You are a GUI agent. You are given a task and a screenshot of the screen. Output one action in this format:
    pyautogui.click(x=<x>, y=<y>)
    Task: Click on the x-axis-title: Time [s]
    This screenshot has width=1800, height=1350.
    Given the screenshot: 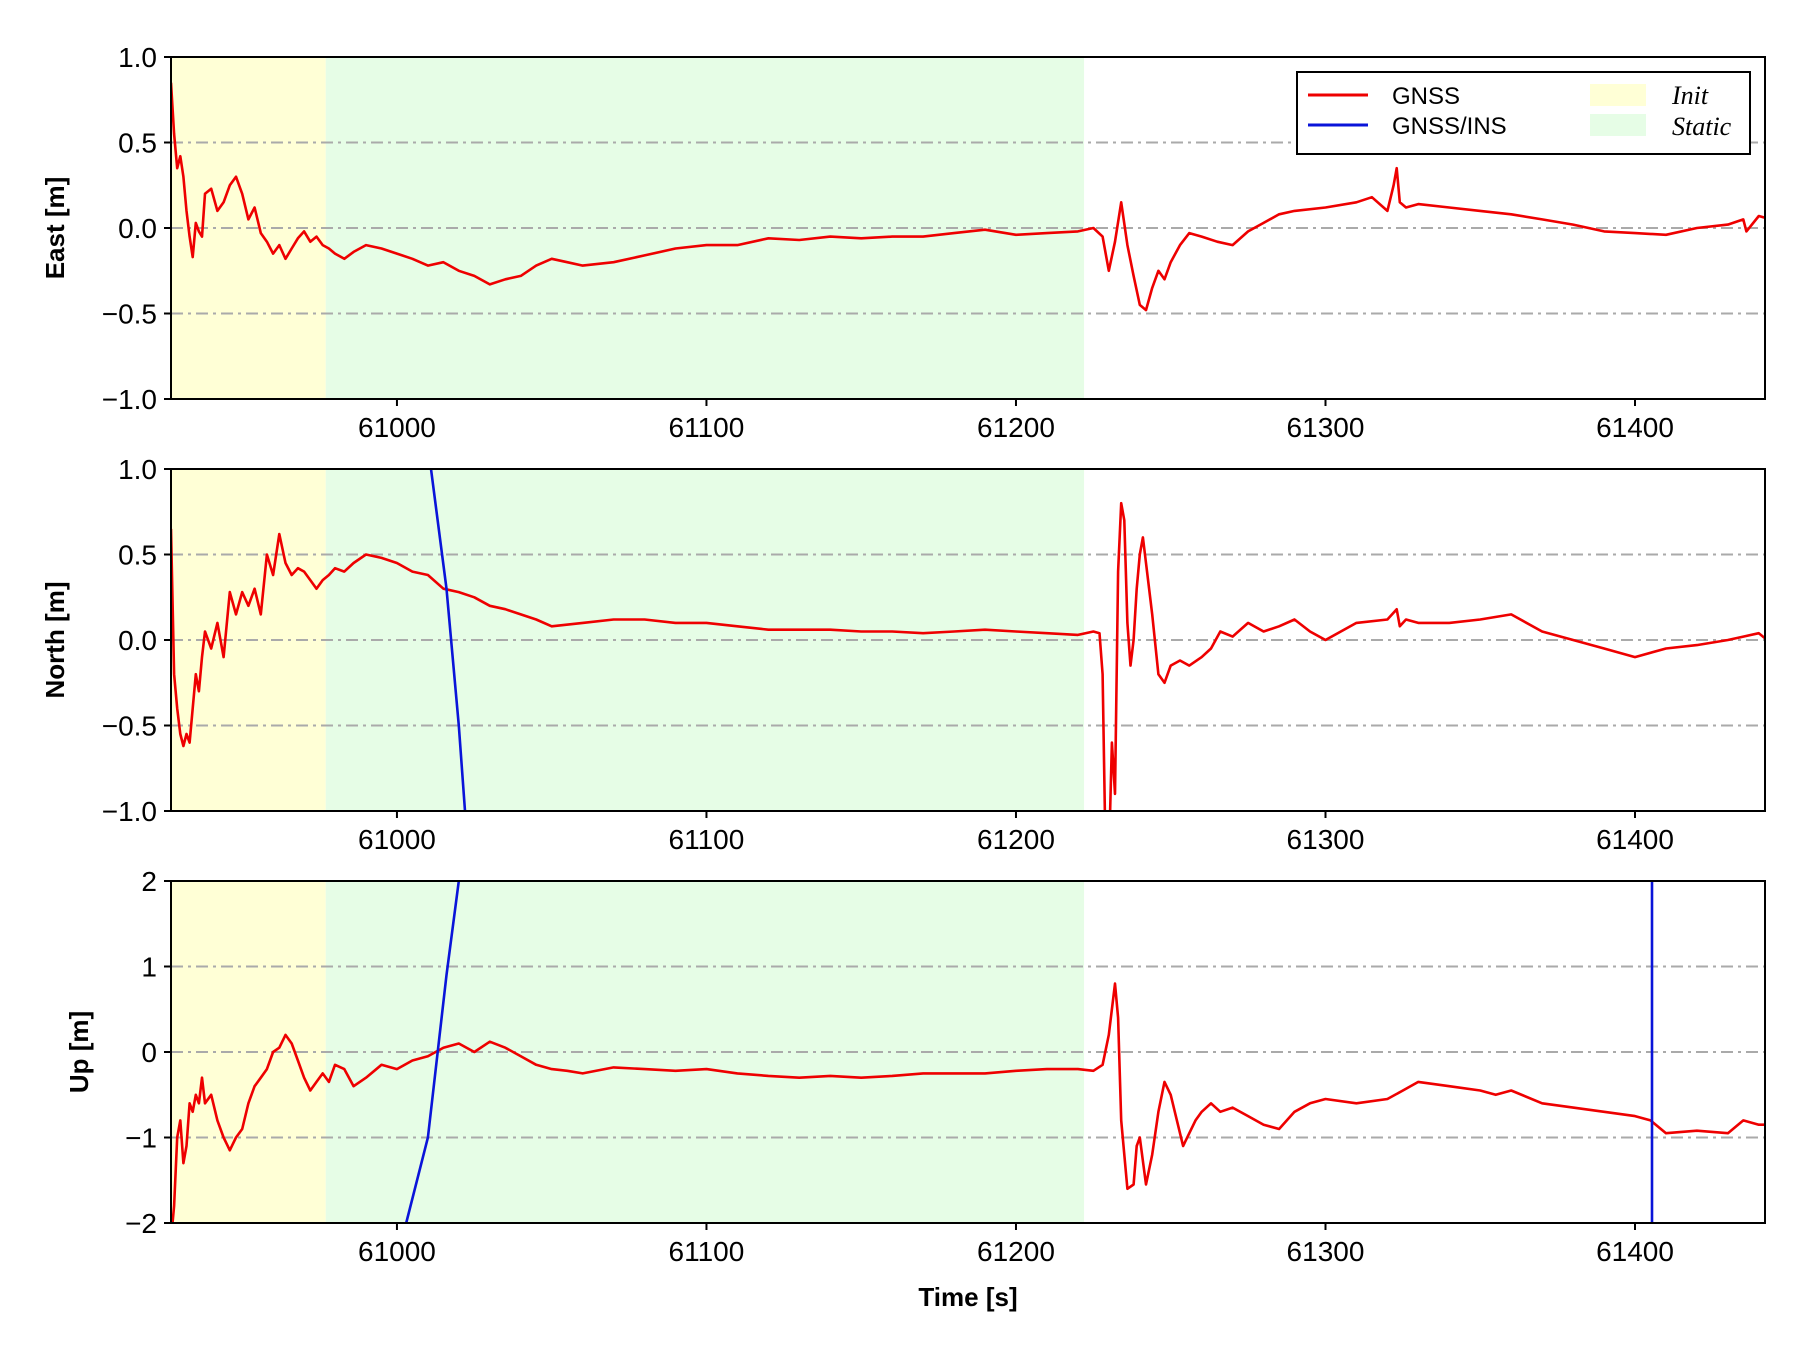 What is the action you would take?
    pyautogui.click(x=967, y=1297)
    